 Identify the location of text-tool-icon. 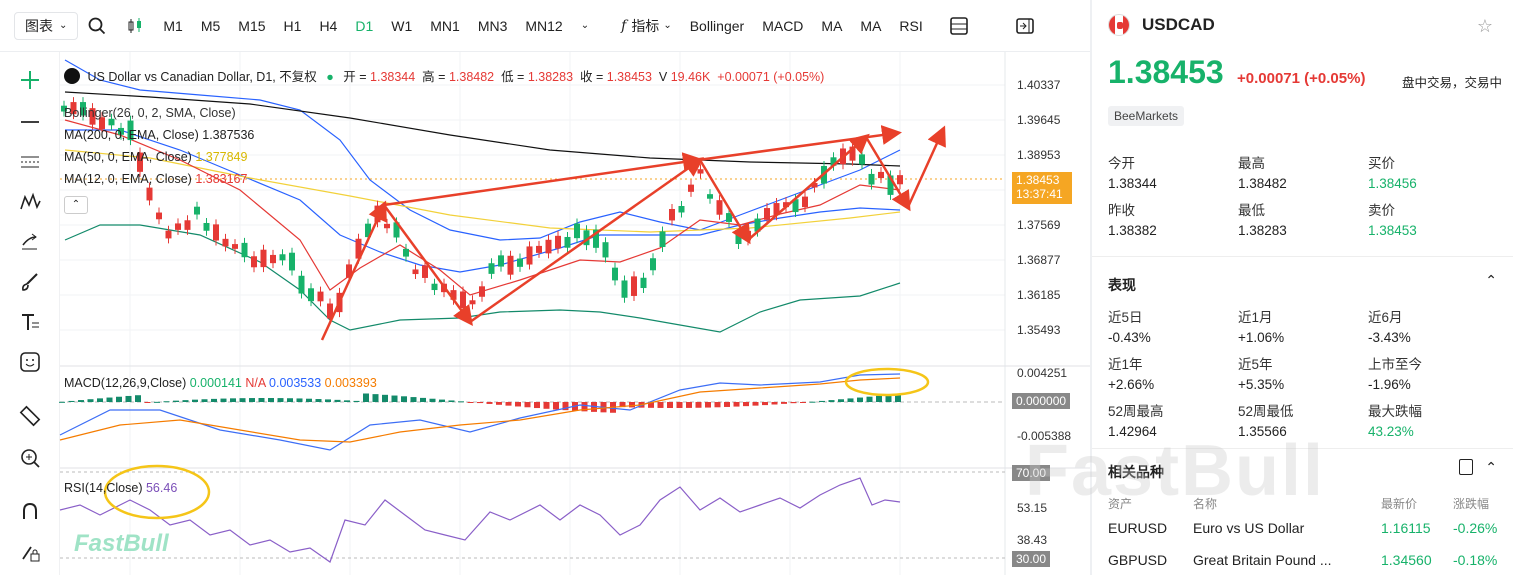
(30, 322).